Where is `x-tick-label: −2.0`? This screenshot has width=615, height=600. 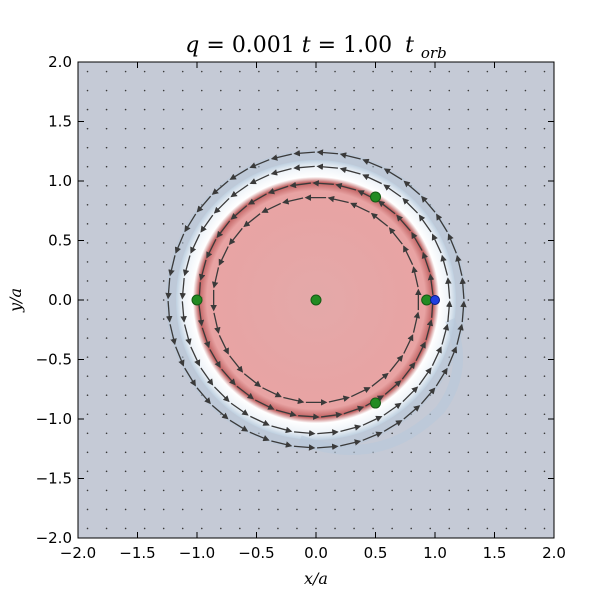 x-tick-label: −2.0 is located at coordinates (78, 553).